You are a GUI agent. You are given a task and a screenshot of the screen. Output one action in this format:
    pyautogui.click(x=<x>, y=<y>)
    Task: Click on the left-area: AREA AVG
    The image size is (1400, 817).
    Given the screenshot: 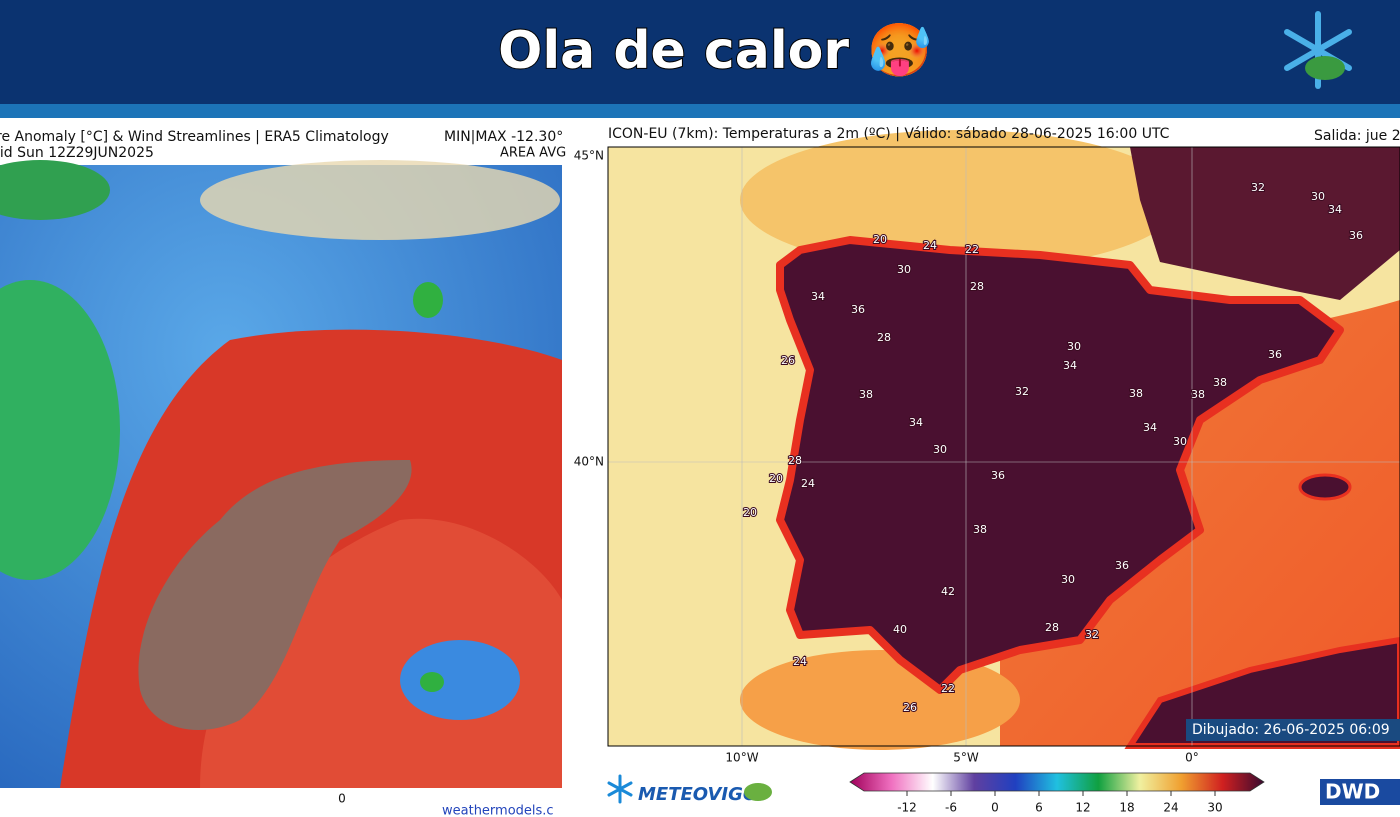 What is the action you would take?
    pyautogui.click(x=533, y=153)
    